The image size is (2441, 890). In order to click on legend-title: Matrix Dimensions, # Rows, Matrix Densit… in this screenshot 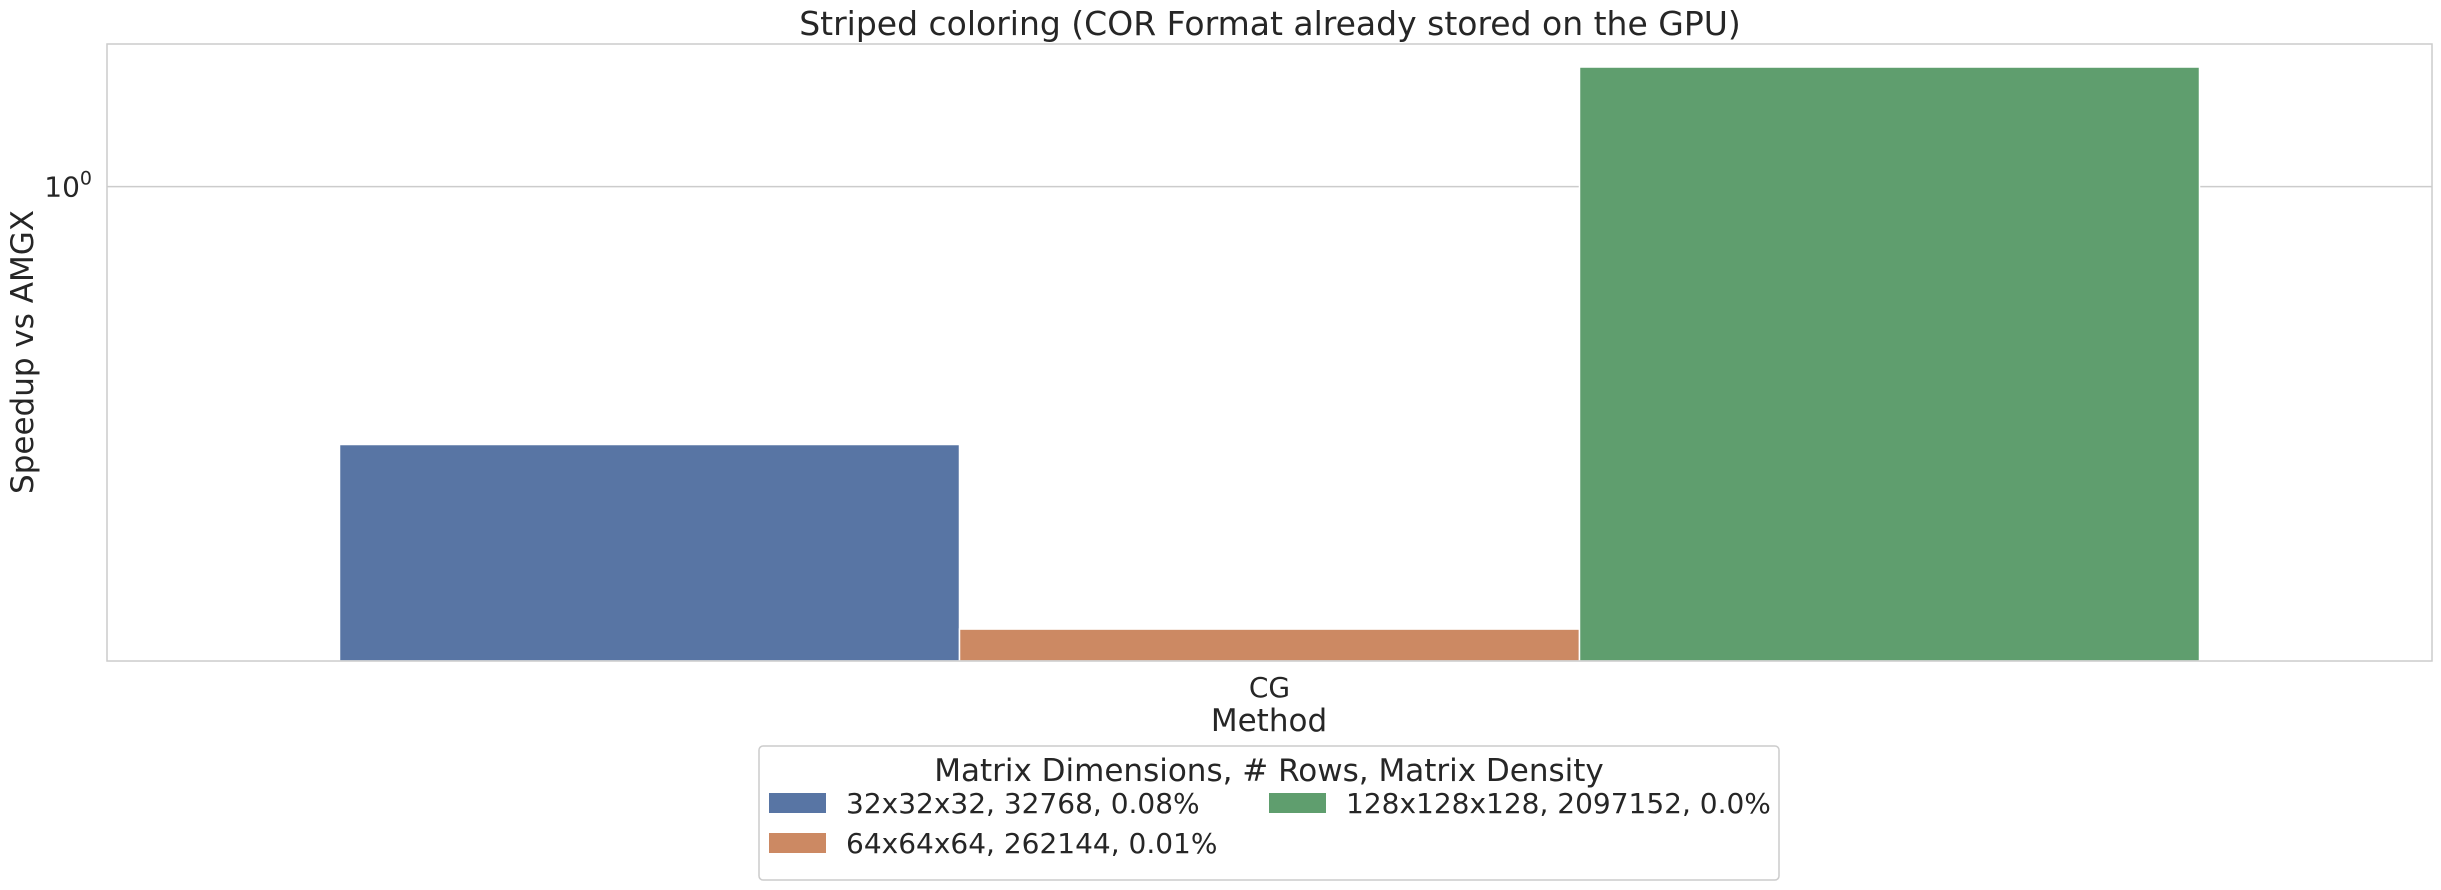, I will do `click(1269, 771)`.